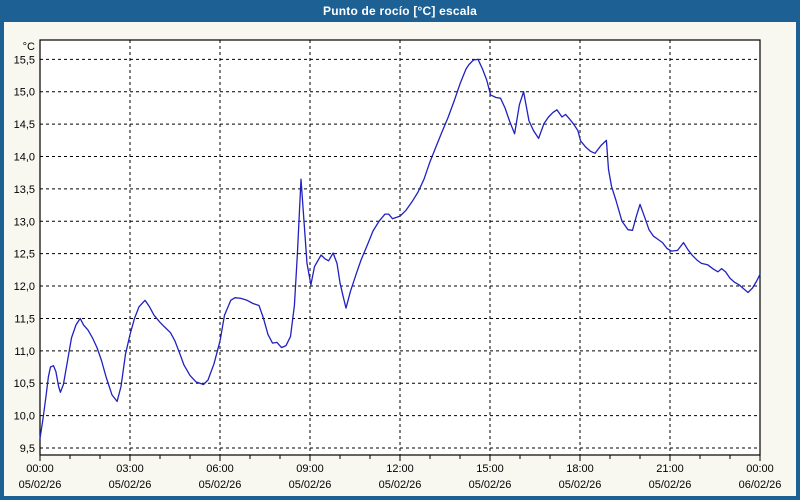 This screenshot has width=800, height=500. I want to click on chart-title: Punto de rocío [°C] escala, so click(400, 11).